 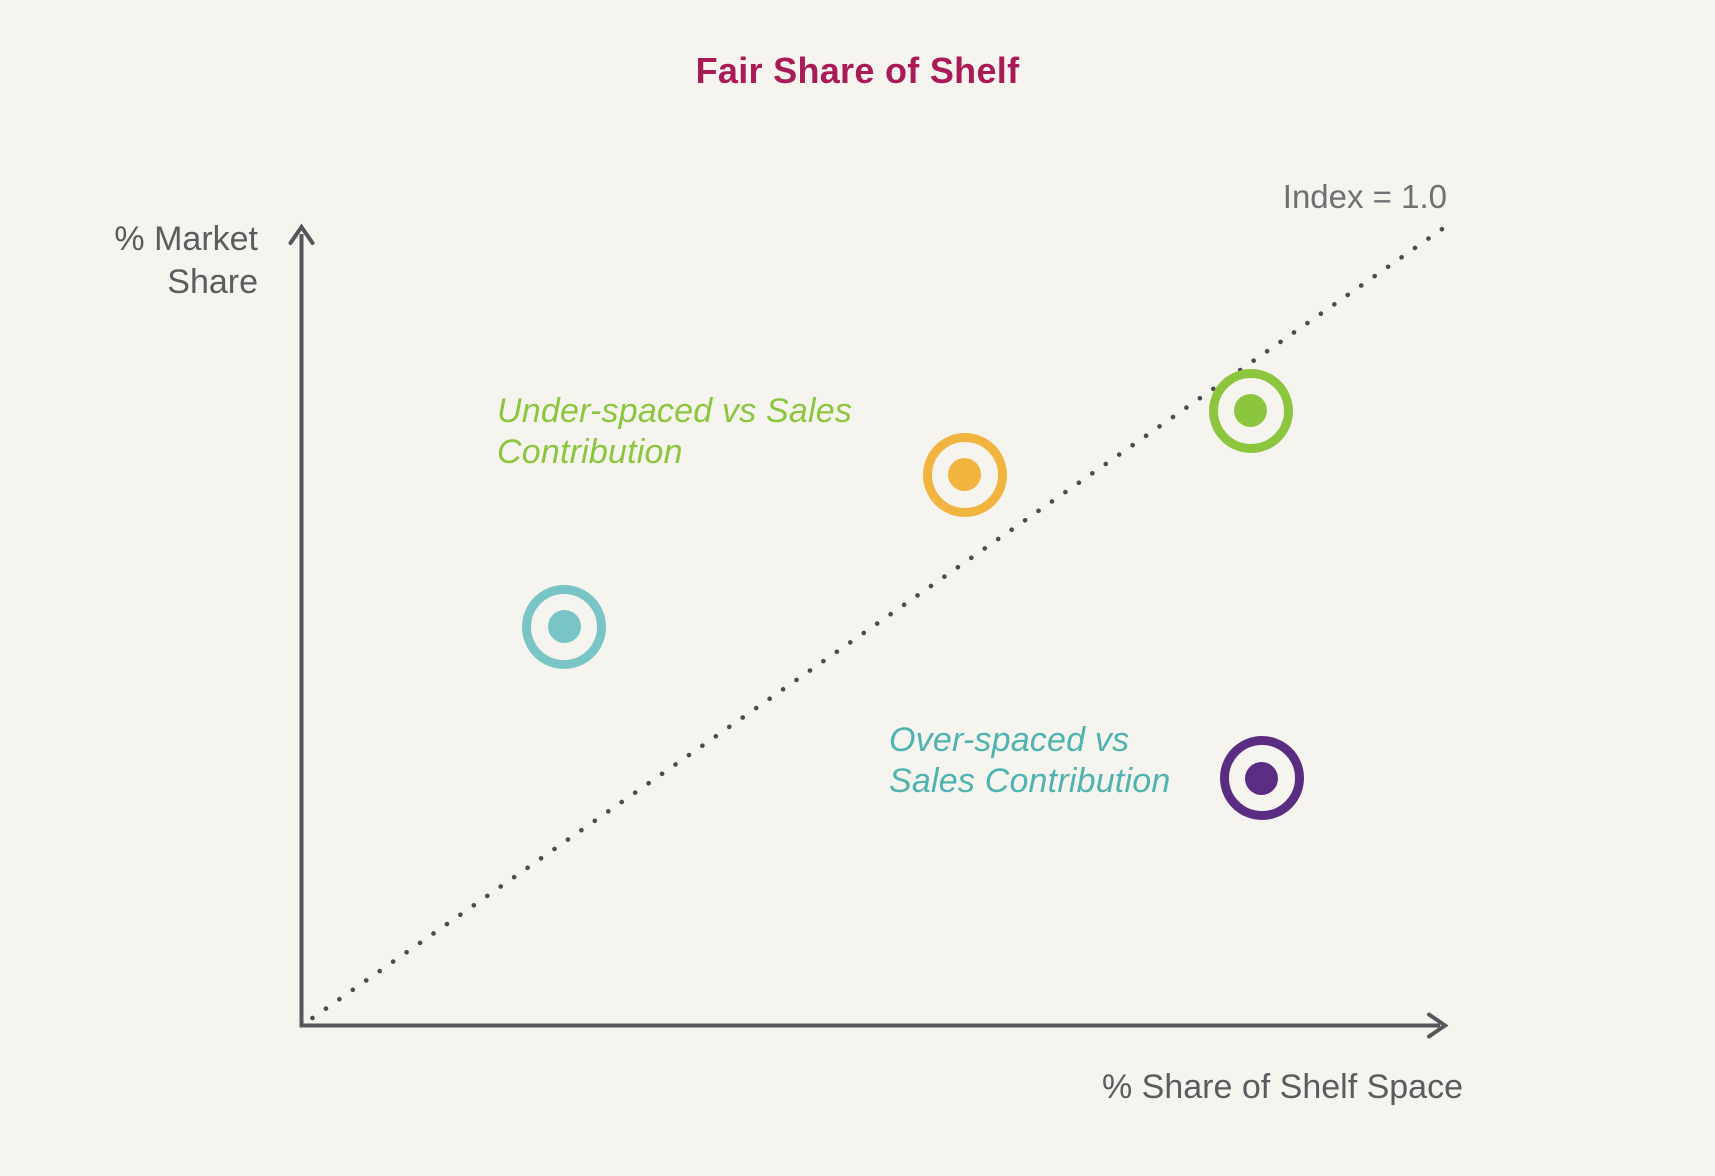 I want to click on y-axis-label: % Market Share, so click(x=186, y=261).